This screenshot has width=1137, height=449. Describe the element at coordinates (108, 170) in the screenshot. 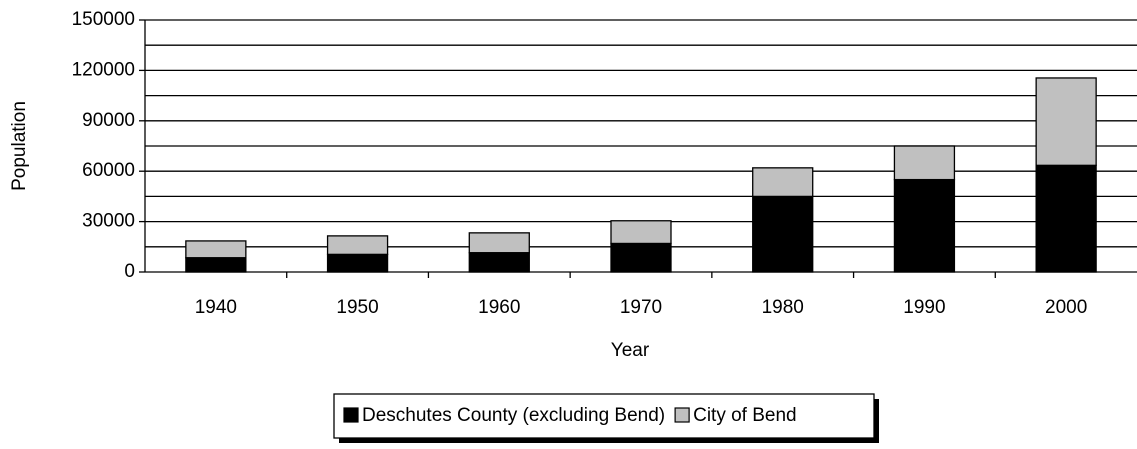

I see `y-tick-label: 60000` at that location.